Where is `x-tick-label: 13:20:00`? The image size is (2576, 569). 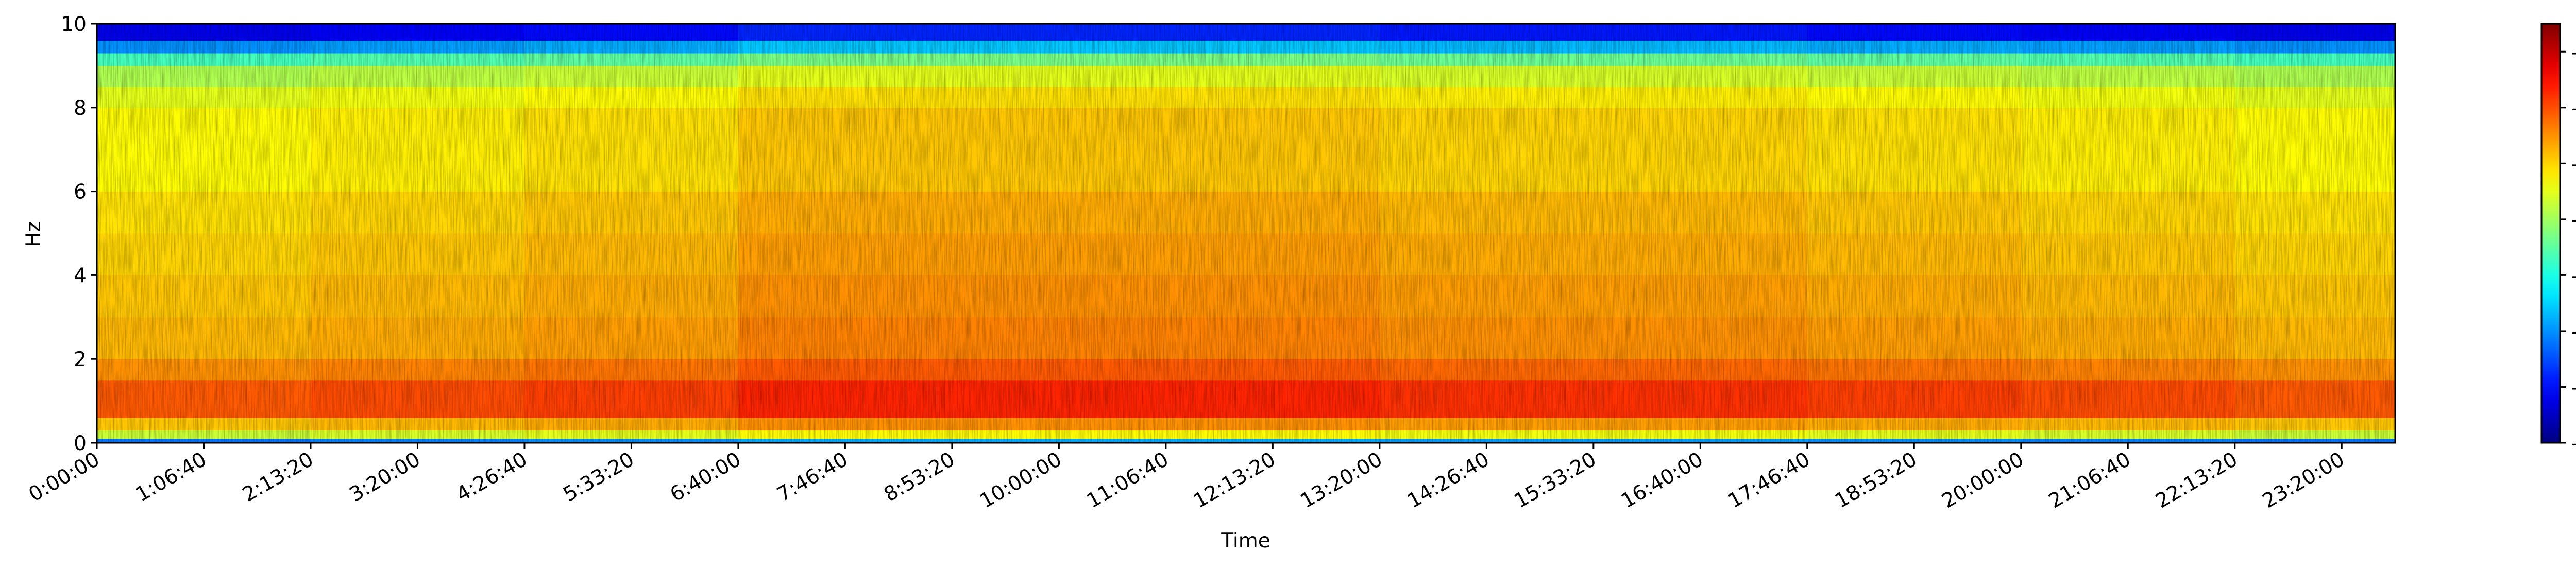 x-tick-label: 13:20:00 is located at coordinates (1341, 480).